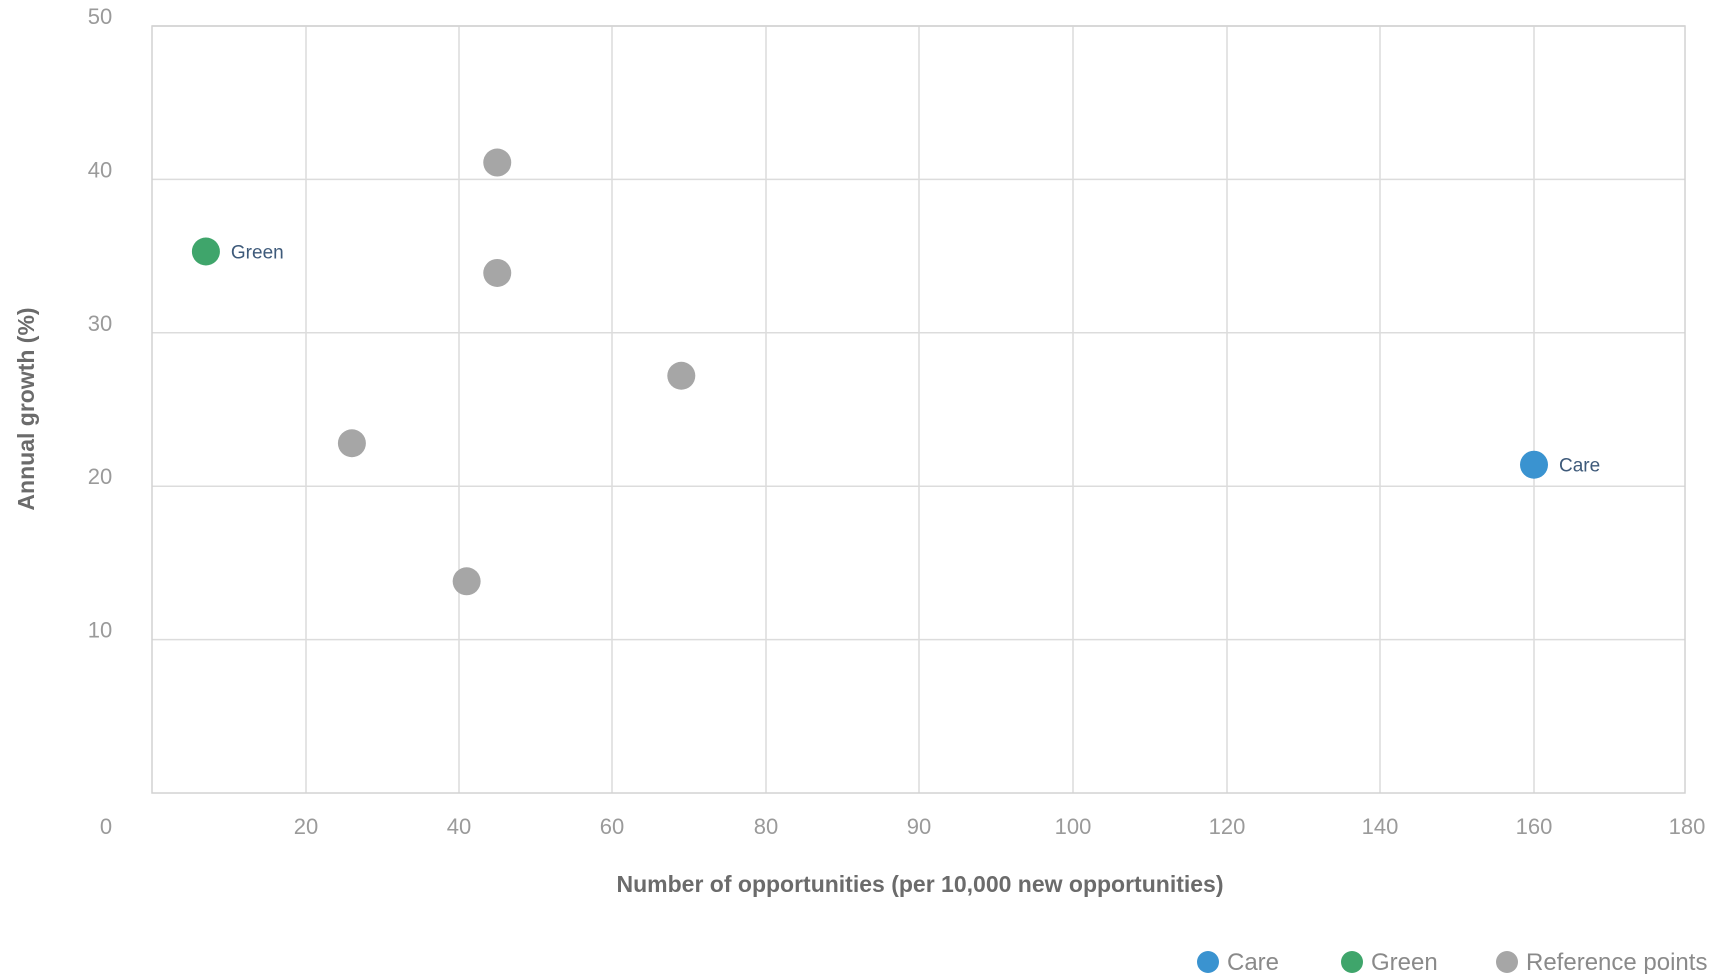 The image size is (1711, 974). Describe the element at coordinates (1534, 826) in the screenshot. I see `x-tick-label: 160` at that location.